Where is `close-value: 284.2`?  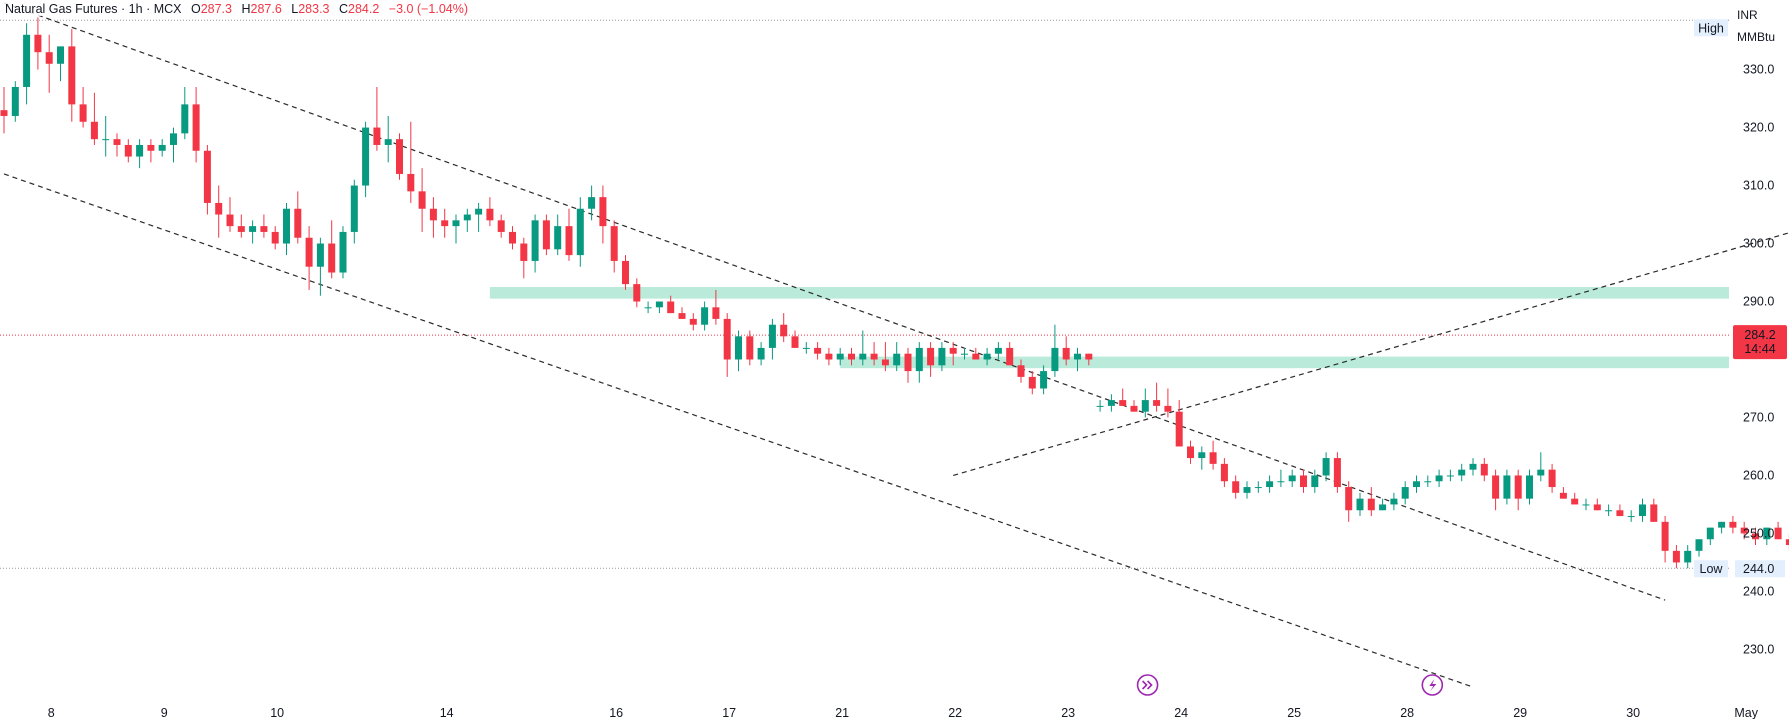
close-value: 284.2 is located at coordinates (364, 9).